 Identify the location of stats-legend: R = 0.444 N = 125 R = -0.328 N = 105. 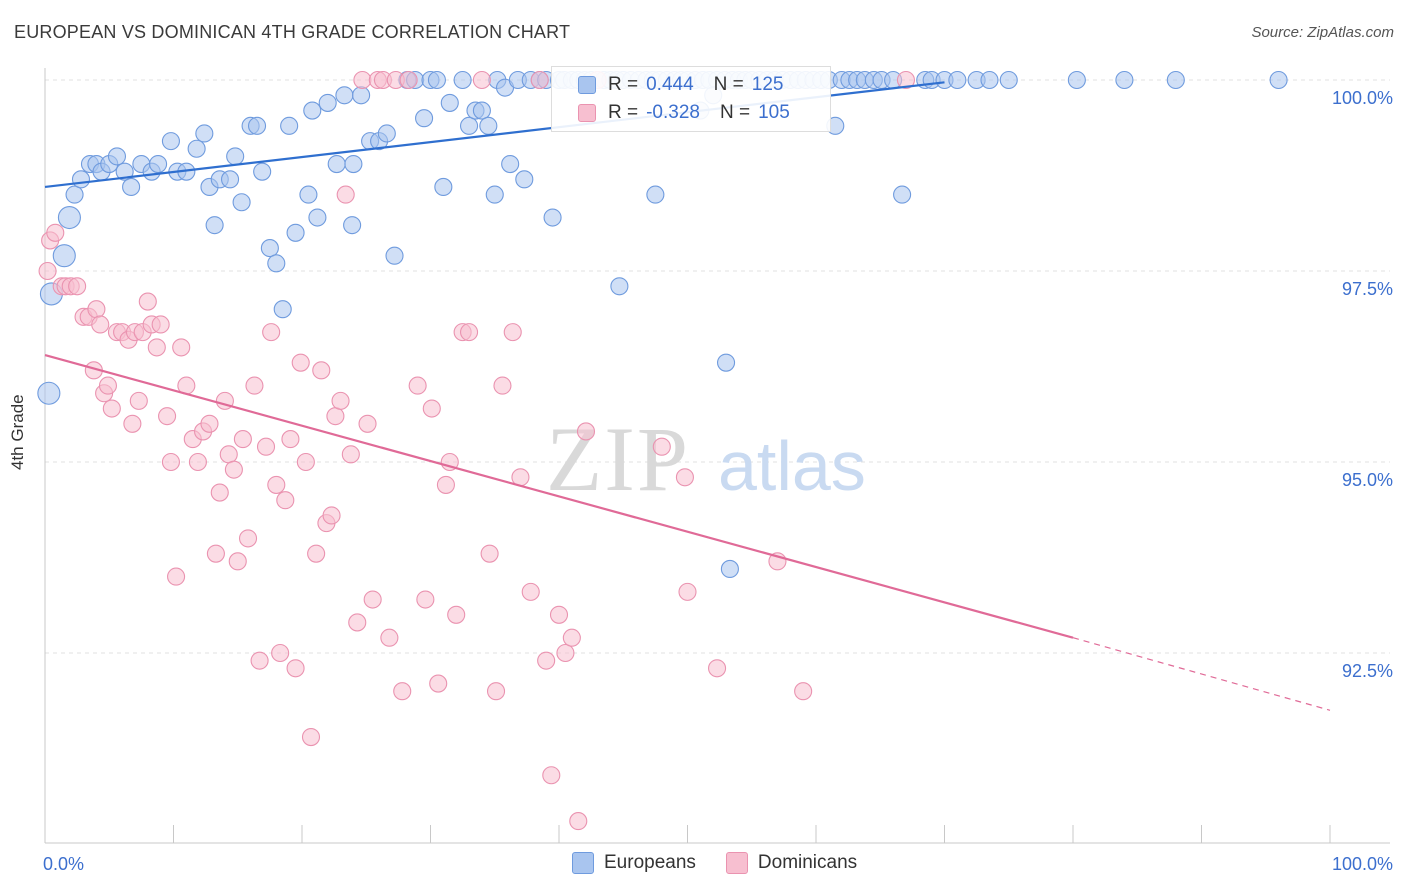
(691, 99).